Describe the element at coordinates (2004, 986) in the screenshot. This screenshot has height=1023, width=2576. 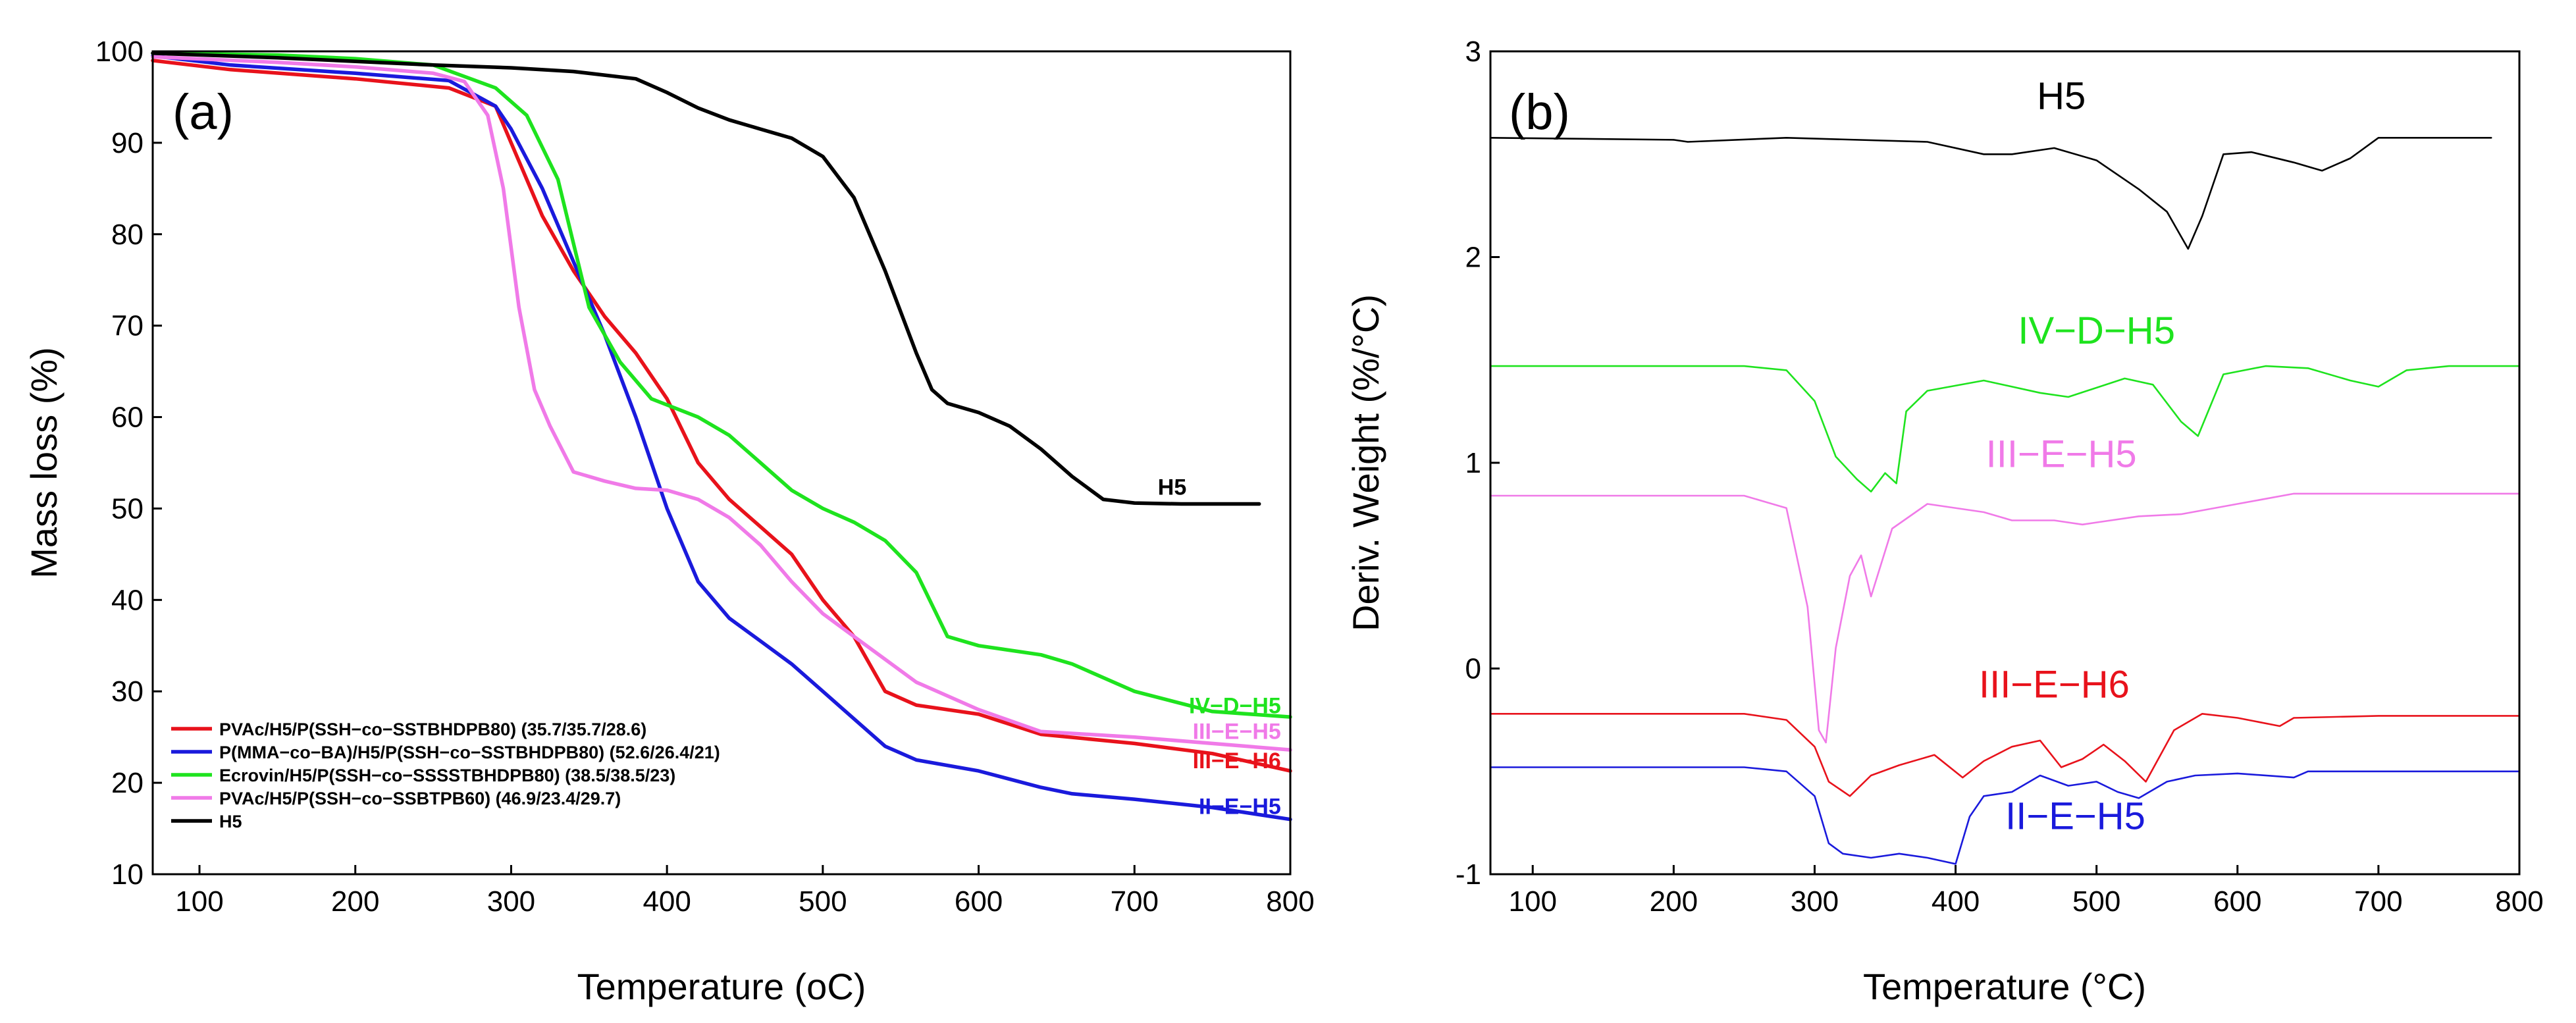
I see `panel-b-xlabel: Temperature (°C)` at that location.